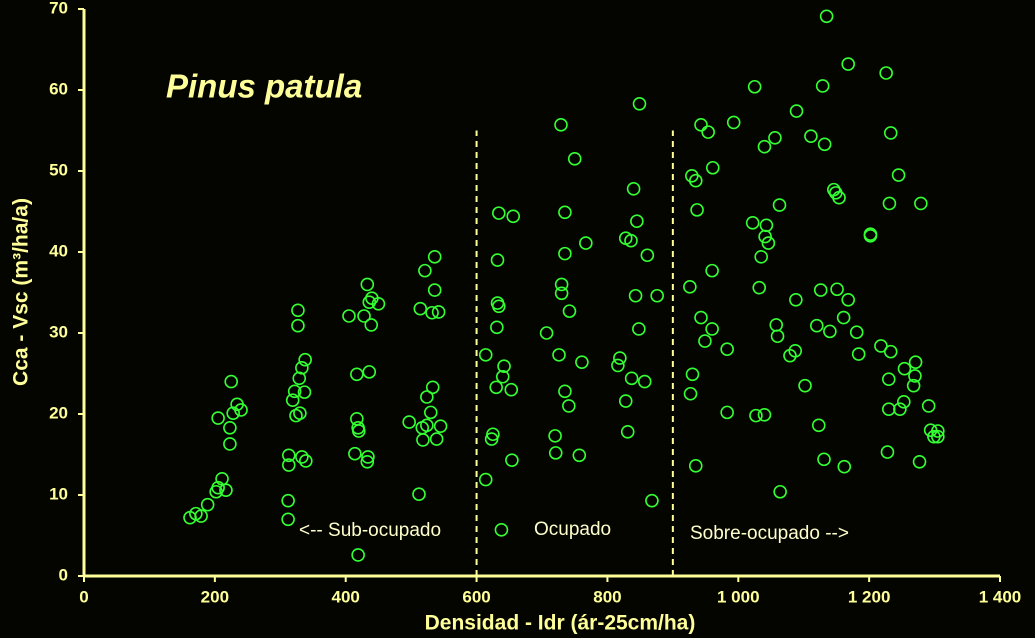  Describe the element at coordinates (264, 86) in the screenshot. I see `chart-title: Pinus patula` at that location.